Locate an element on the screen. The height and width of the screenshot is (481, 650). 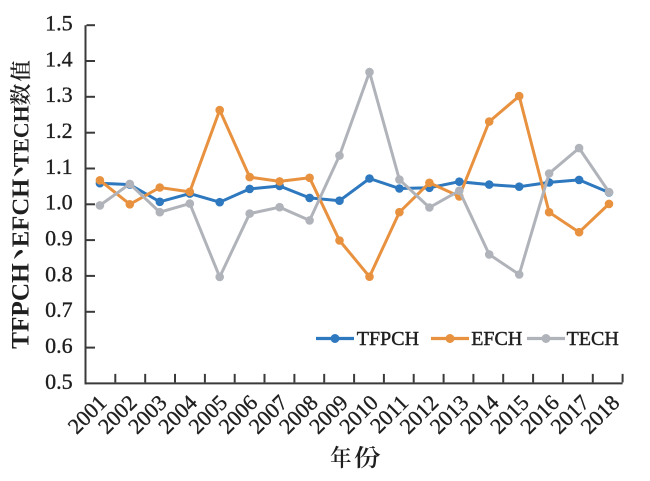
svg-text: 0.9 is located at coordinates (59, 238).